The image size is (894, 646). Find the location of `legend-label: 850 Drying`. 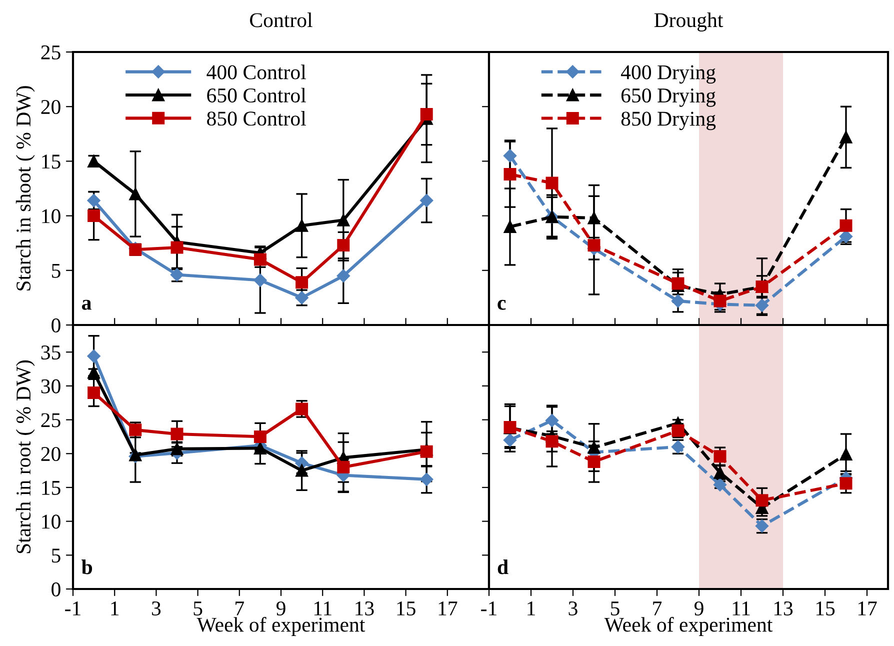

legend-label: 850 Drying is located at coordinates (668, 121).